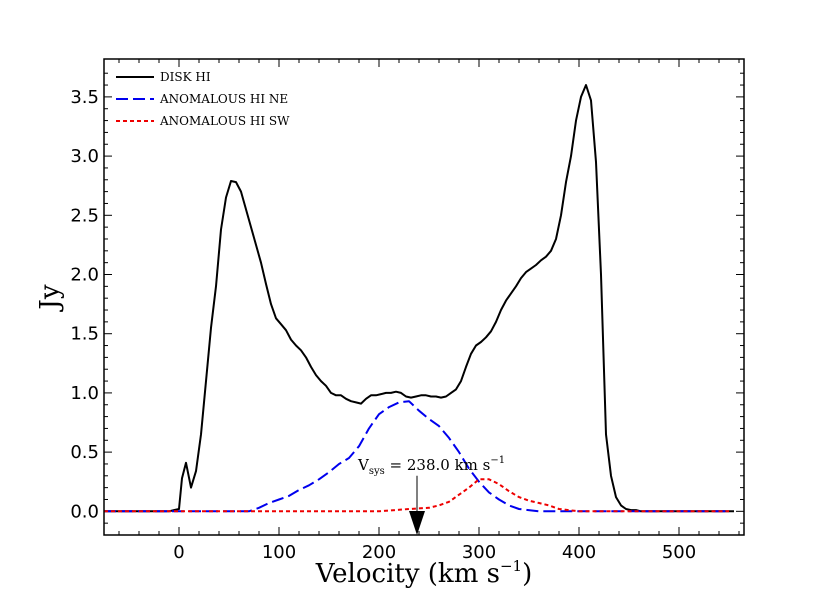  What do you see at coordinates (279, 552) in the screenshot?
I see `x-tick-label: 100` at bounding box center [279, 552].